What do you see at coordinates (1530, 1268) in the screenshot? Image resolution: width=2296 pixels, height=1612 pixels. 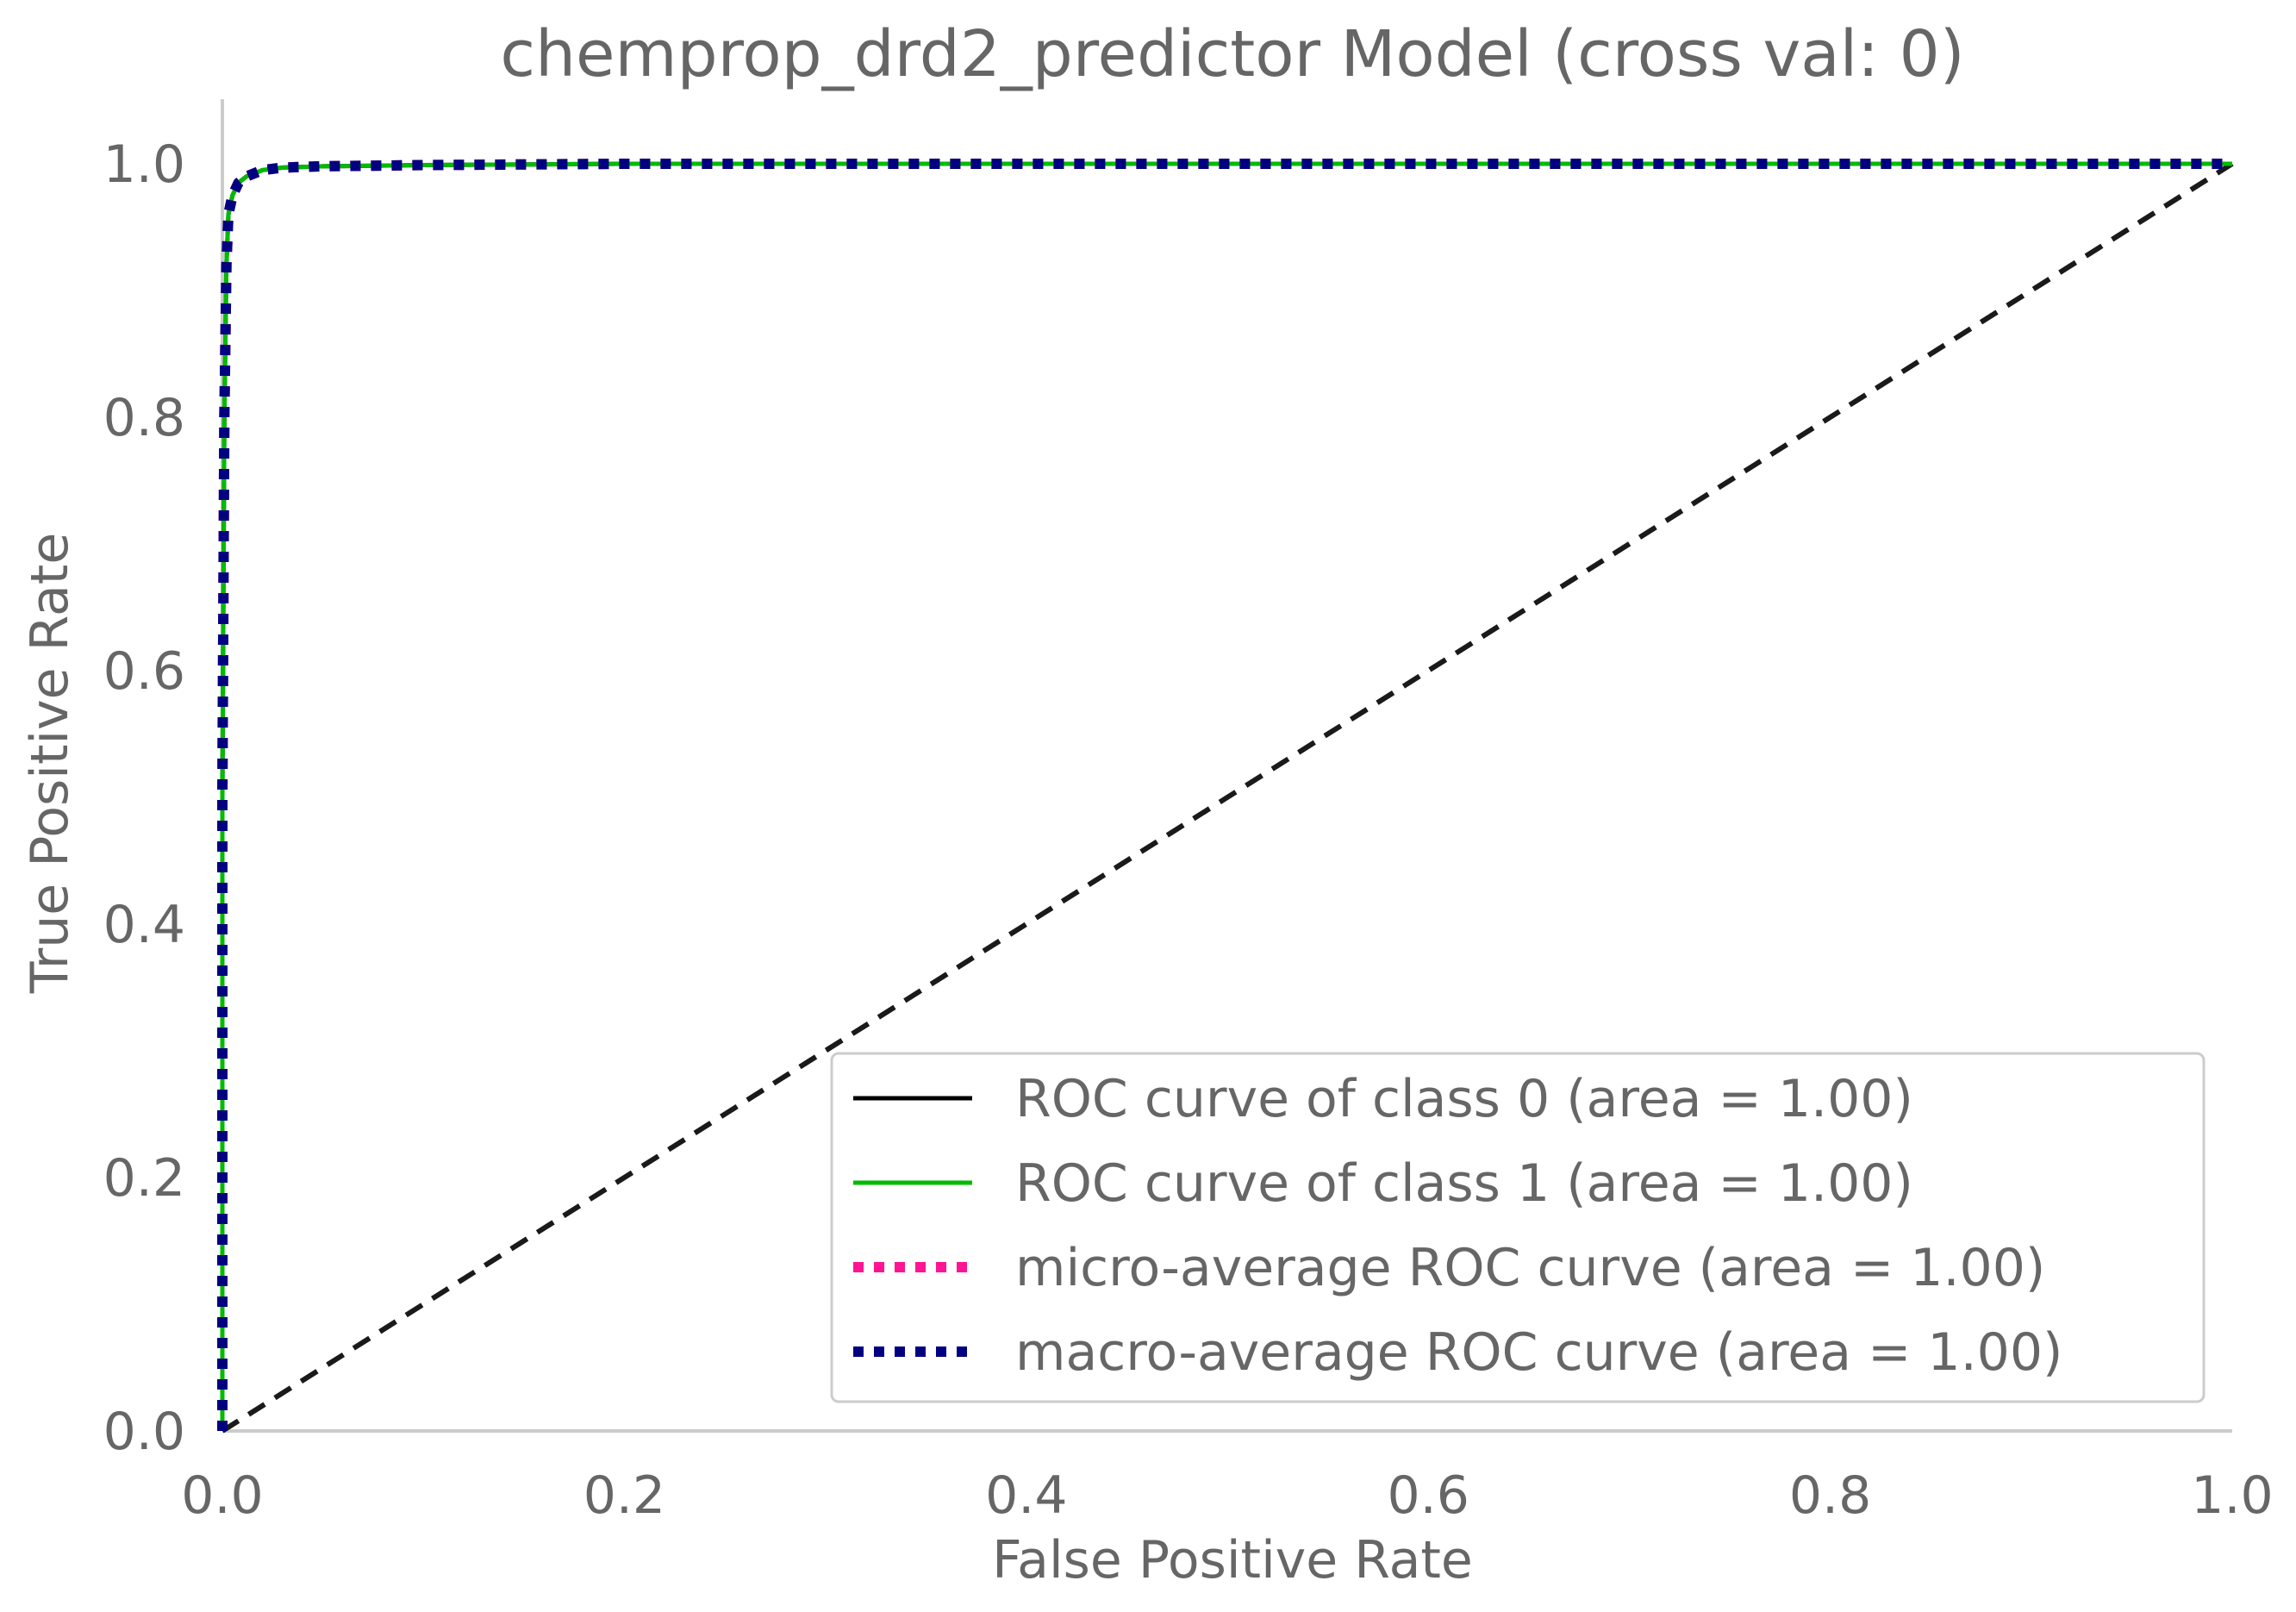 I see `legend-label: micro-average ROC curve (area = 1.00)` at bounding box center [1530, 1268].